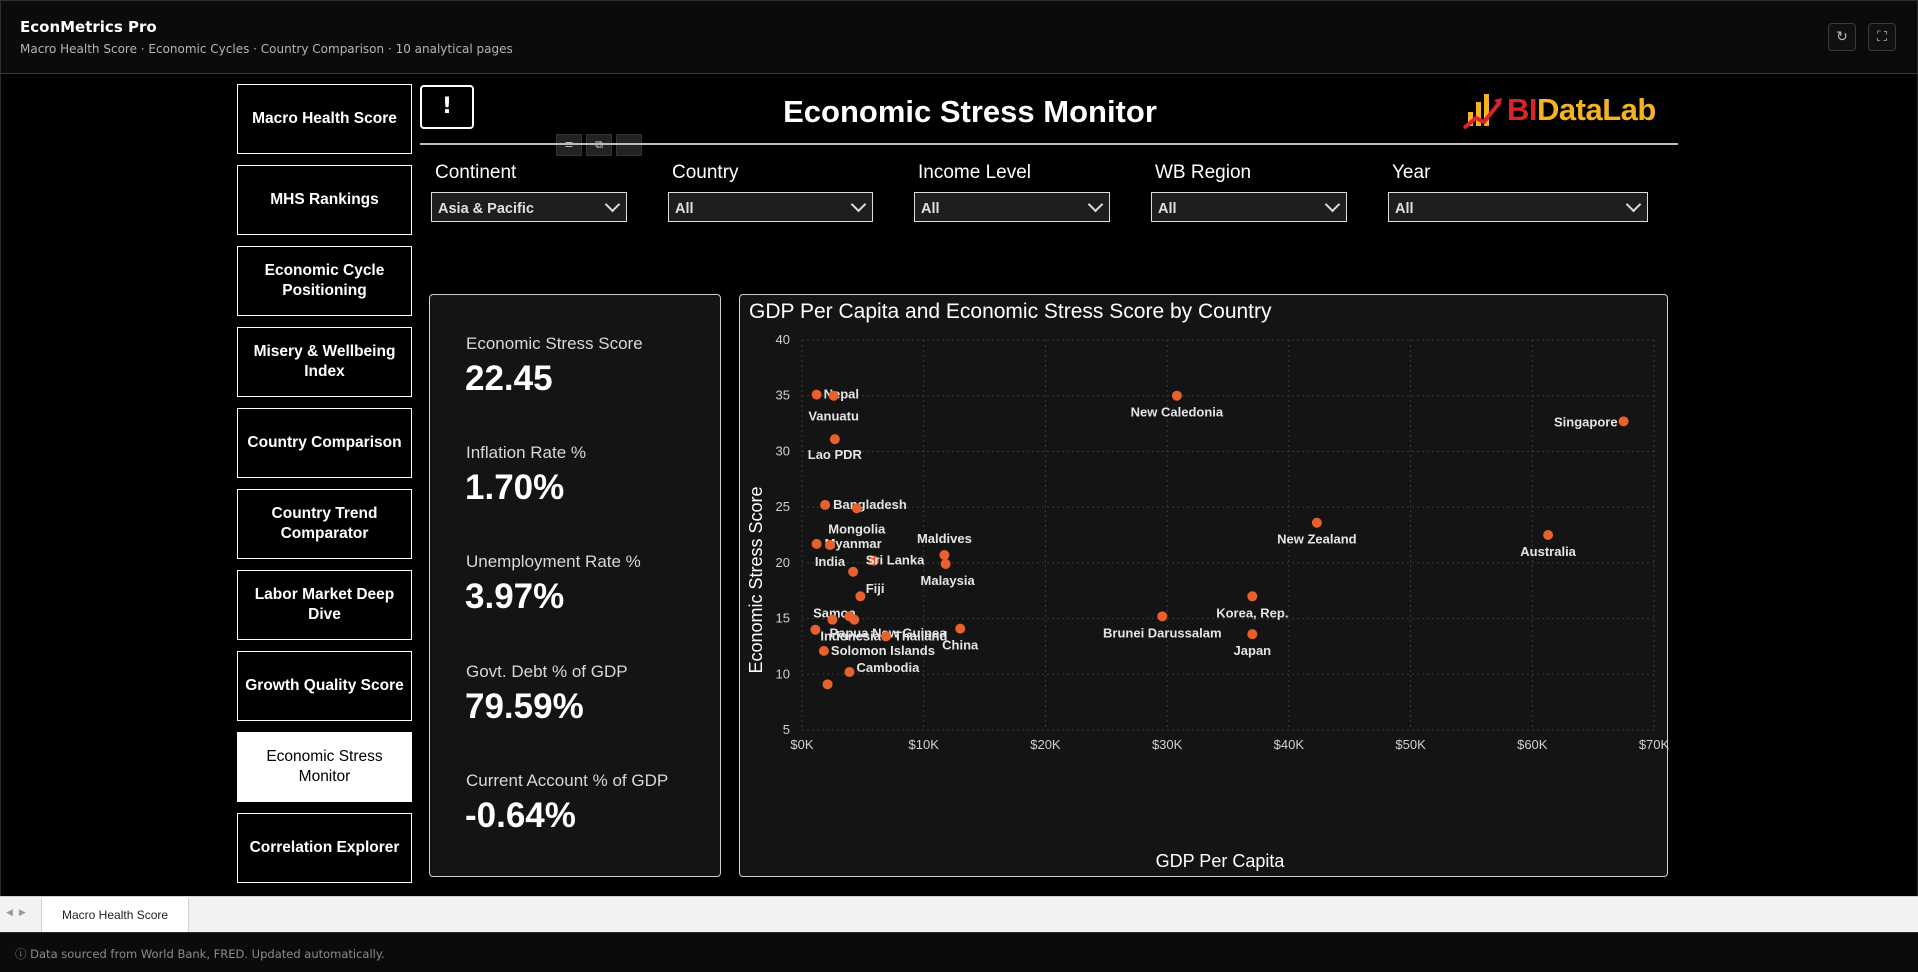 This screenshot has height=972, width=1918. Describe the element at coordinates (486, 209) in the screenshot. I see `filter-value-continent: Asia & Pacific` at that location.